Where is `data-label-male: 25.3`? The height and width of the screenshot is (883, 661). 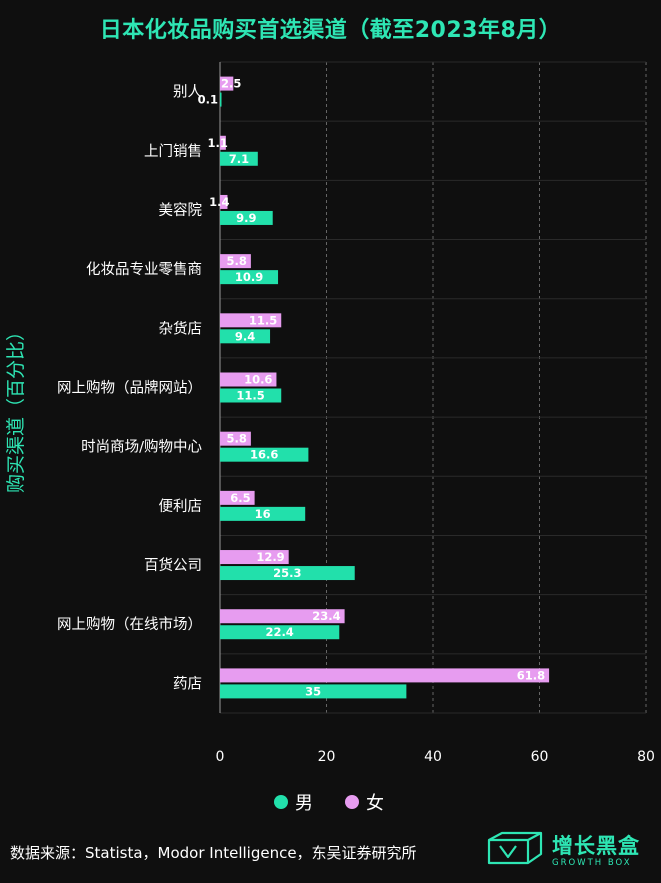
data-label-male: 25.3 is located at coordinates (287, 573).